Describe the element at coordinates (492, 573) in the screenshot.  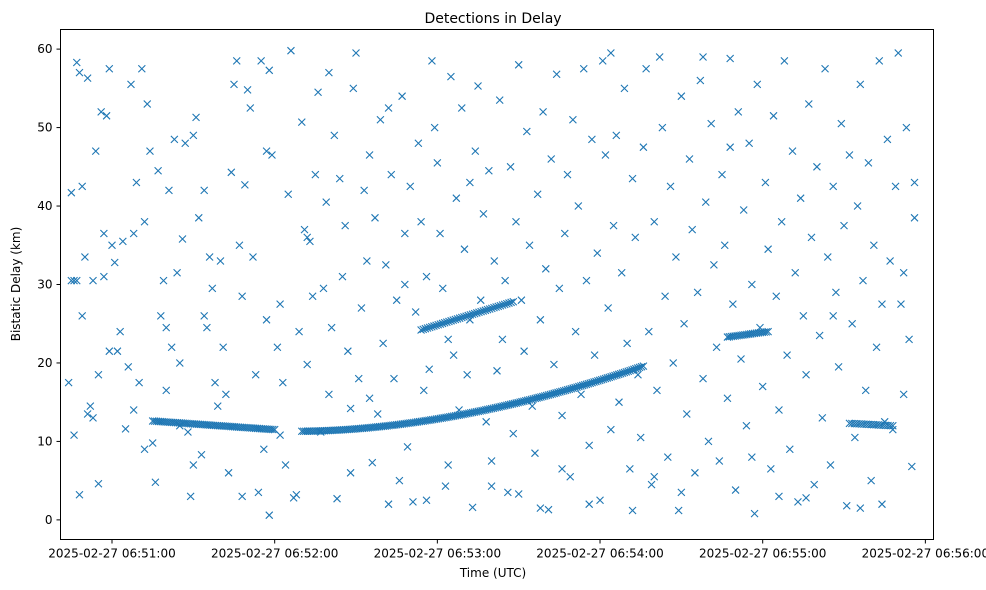
I see `x-axis-label: Time (UTC)` at that location.